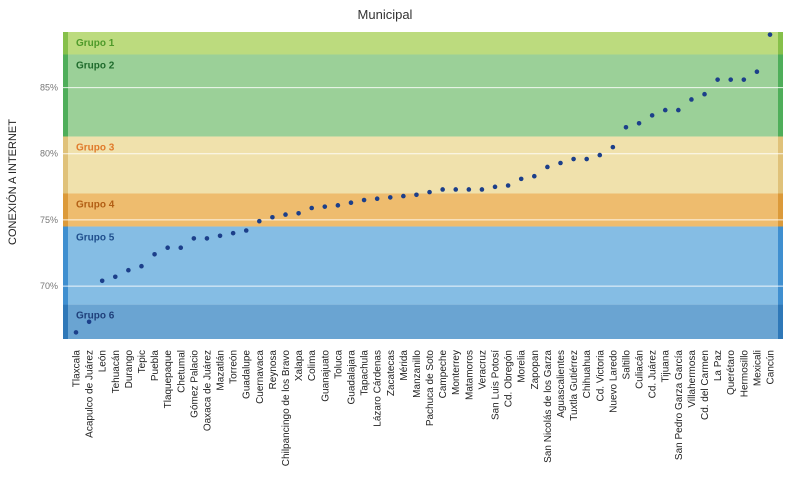 The height and width of the screenshot is (499, 800). Describe the element at coordinates (522, 366) in the screenshot. I see `x-tick-label: Morelia` at that location.